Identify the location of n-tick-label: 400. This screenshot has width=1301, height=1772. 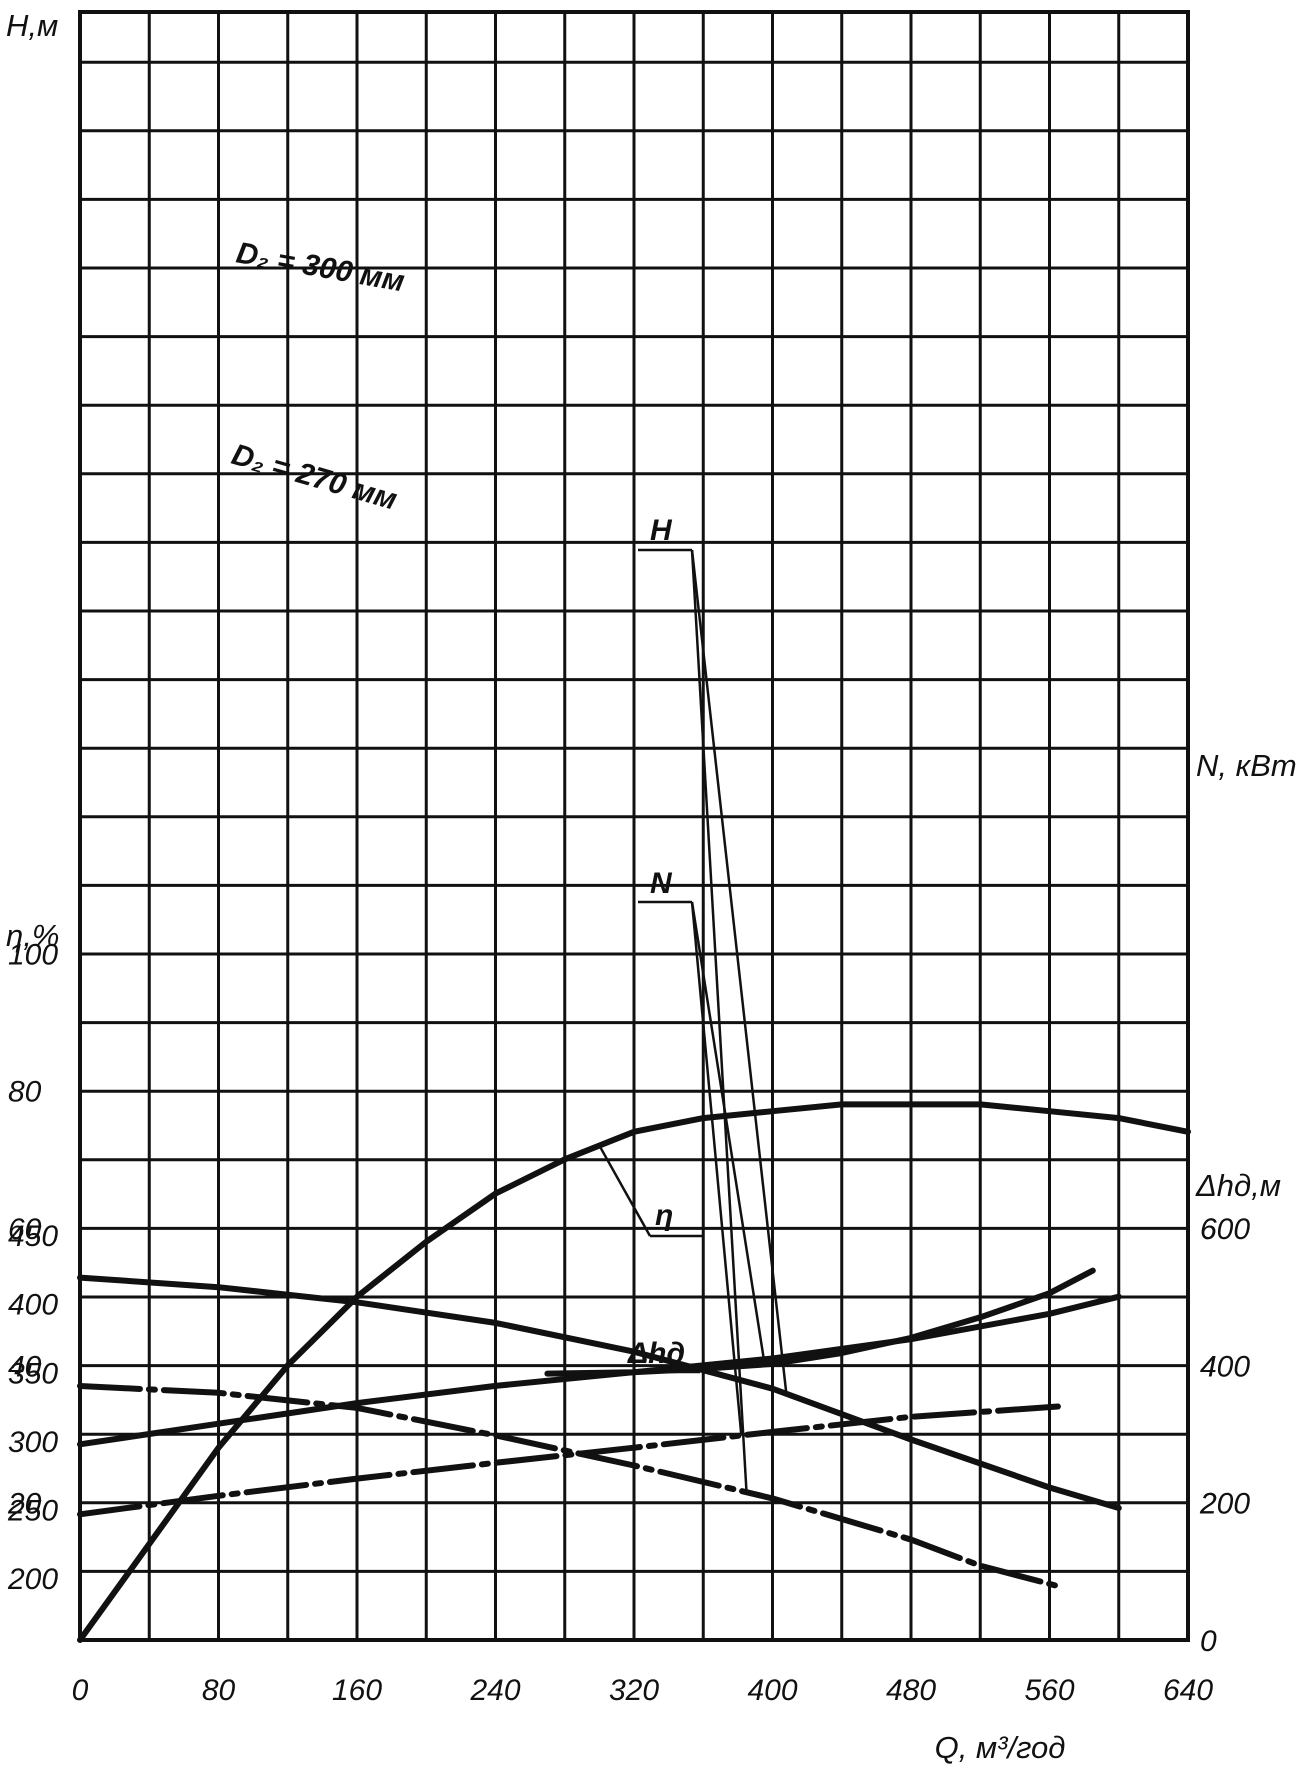
(1225, 1366).